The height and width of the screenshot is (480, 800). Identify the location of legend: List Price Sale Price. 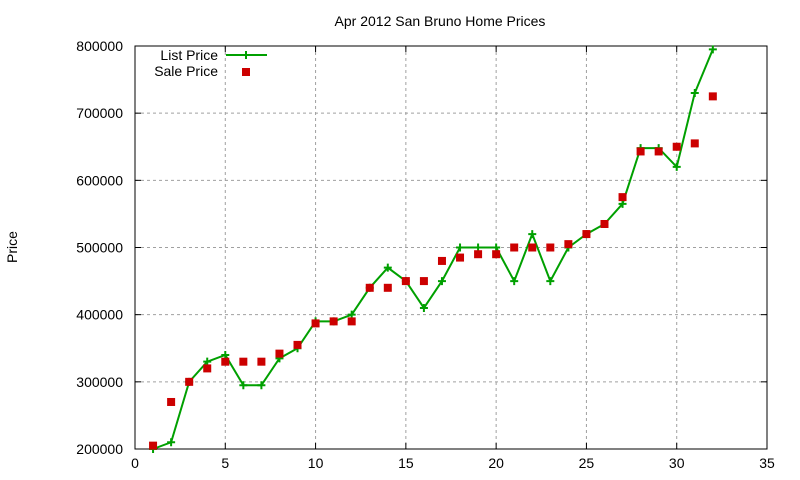
(210, 63).